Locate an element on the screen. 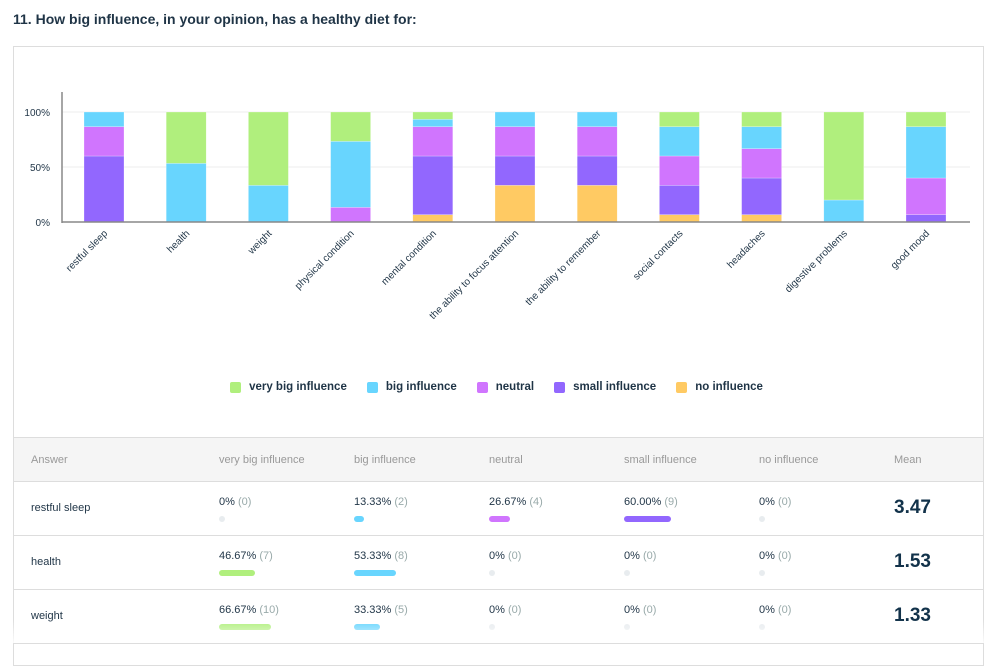 This screenshot has width=993, height=666. cell-value: 46.67% (7) is located at coordinates (246, 563).